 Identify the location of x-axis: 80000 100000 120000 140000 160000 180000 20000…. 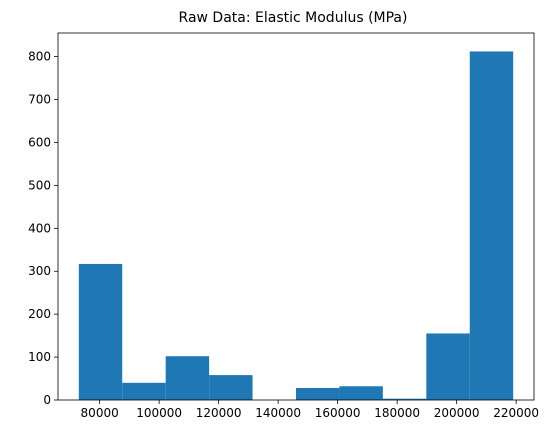
(310, 410).